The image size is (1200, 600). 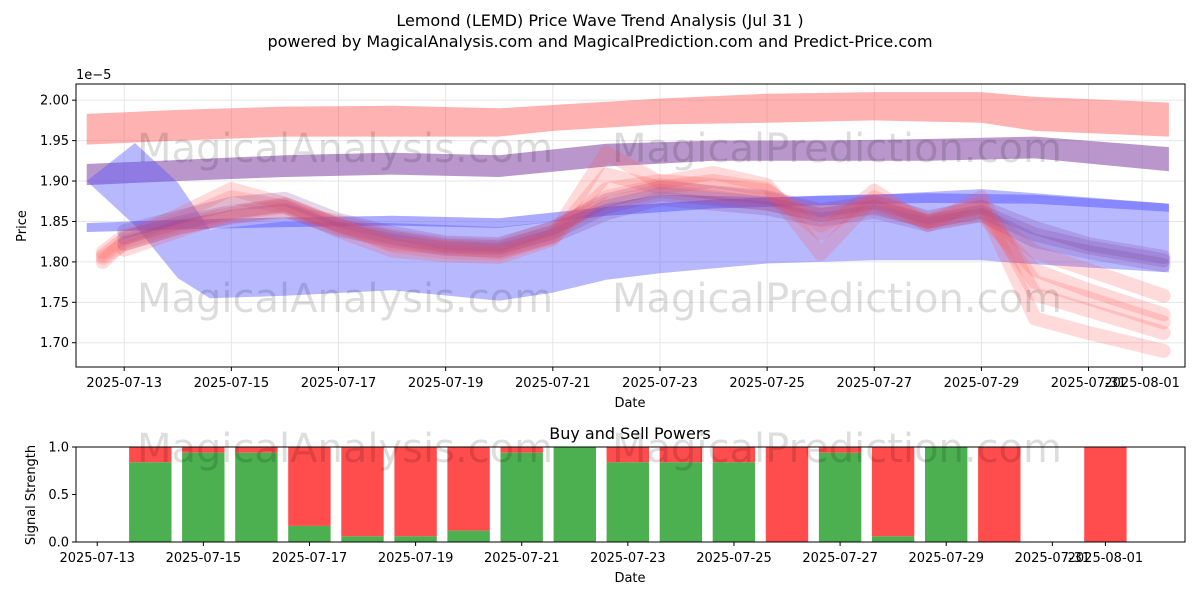 I want to click on upper-red-band, so click(x=627, y=118).